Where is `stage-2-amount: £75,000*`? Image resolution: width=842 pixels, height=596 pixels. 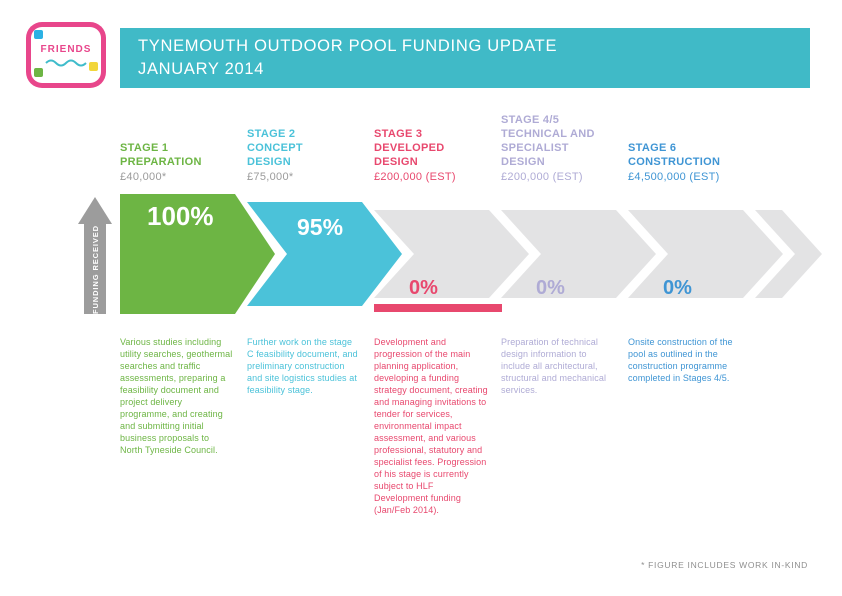
stage-2-amount: £75,000* is located at coordinates (270, 177).